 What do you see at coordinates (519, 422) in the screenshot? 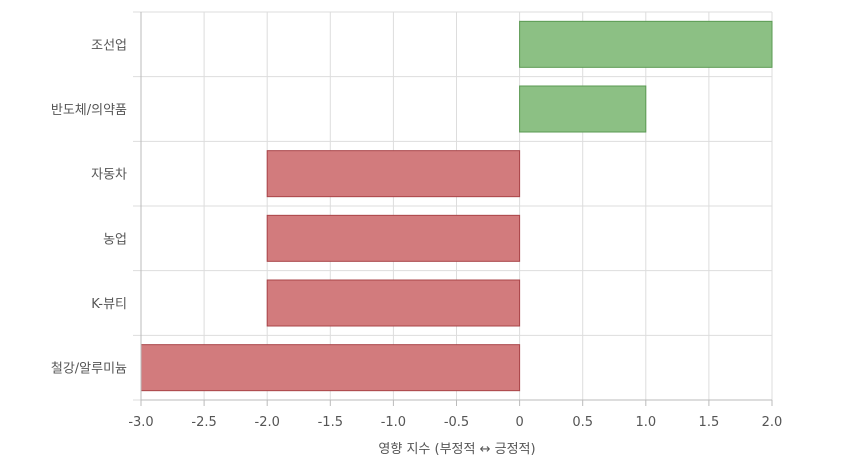
I see `x-tick-label: 0` at bounding box center [519, 422].